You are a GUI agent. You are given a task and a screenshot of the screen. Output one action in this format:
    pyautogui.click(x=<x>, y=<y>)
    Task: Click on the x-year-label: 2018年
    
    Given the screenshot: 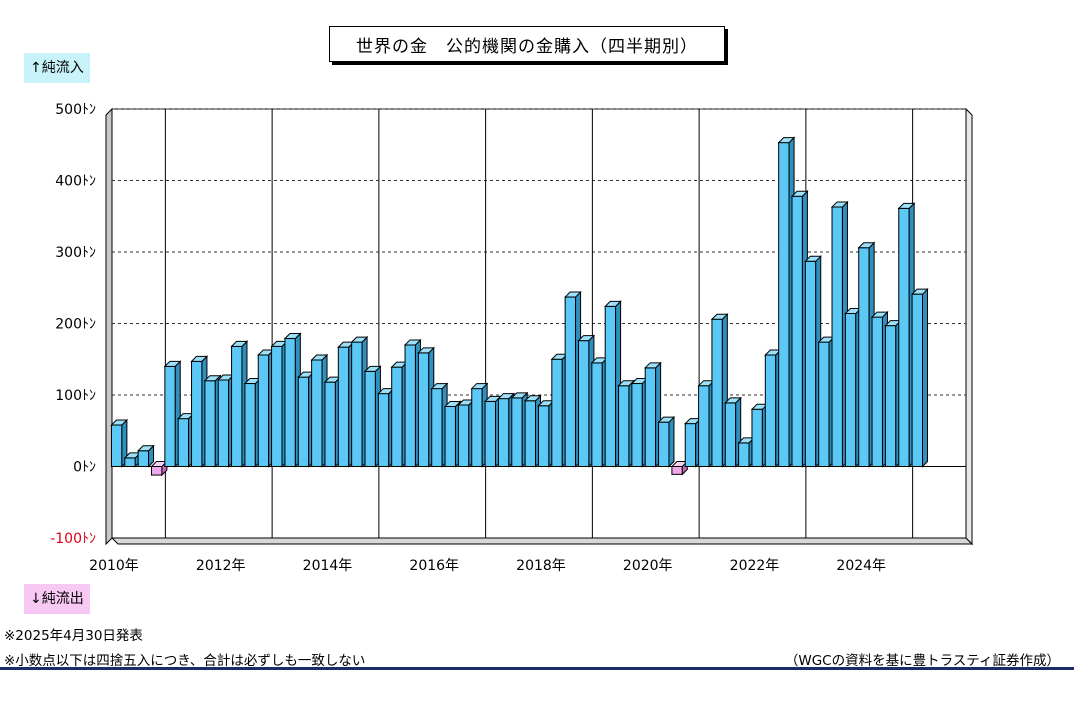 What is the action you would take?
    pyautogui.click(x=541, y=566)
    